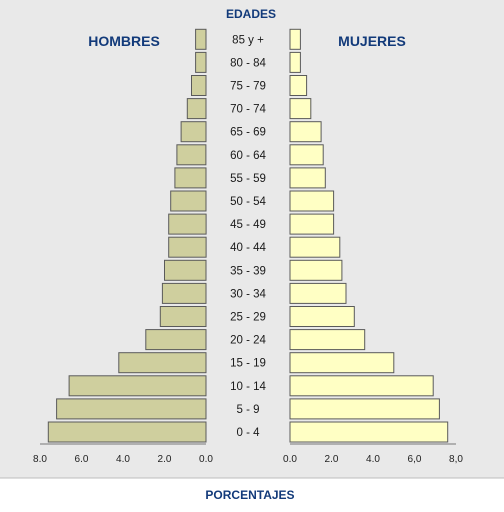 The height and width of the screenshot is (512, 504). What do you see at coordinates (40, 459) in the screenshot?
I see `tick-label-left: 8.0` at bounding box center [40, 459].